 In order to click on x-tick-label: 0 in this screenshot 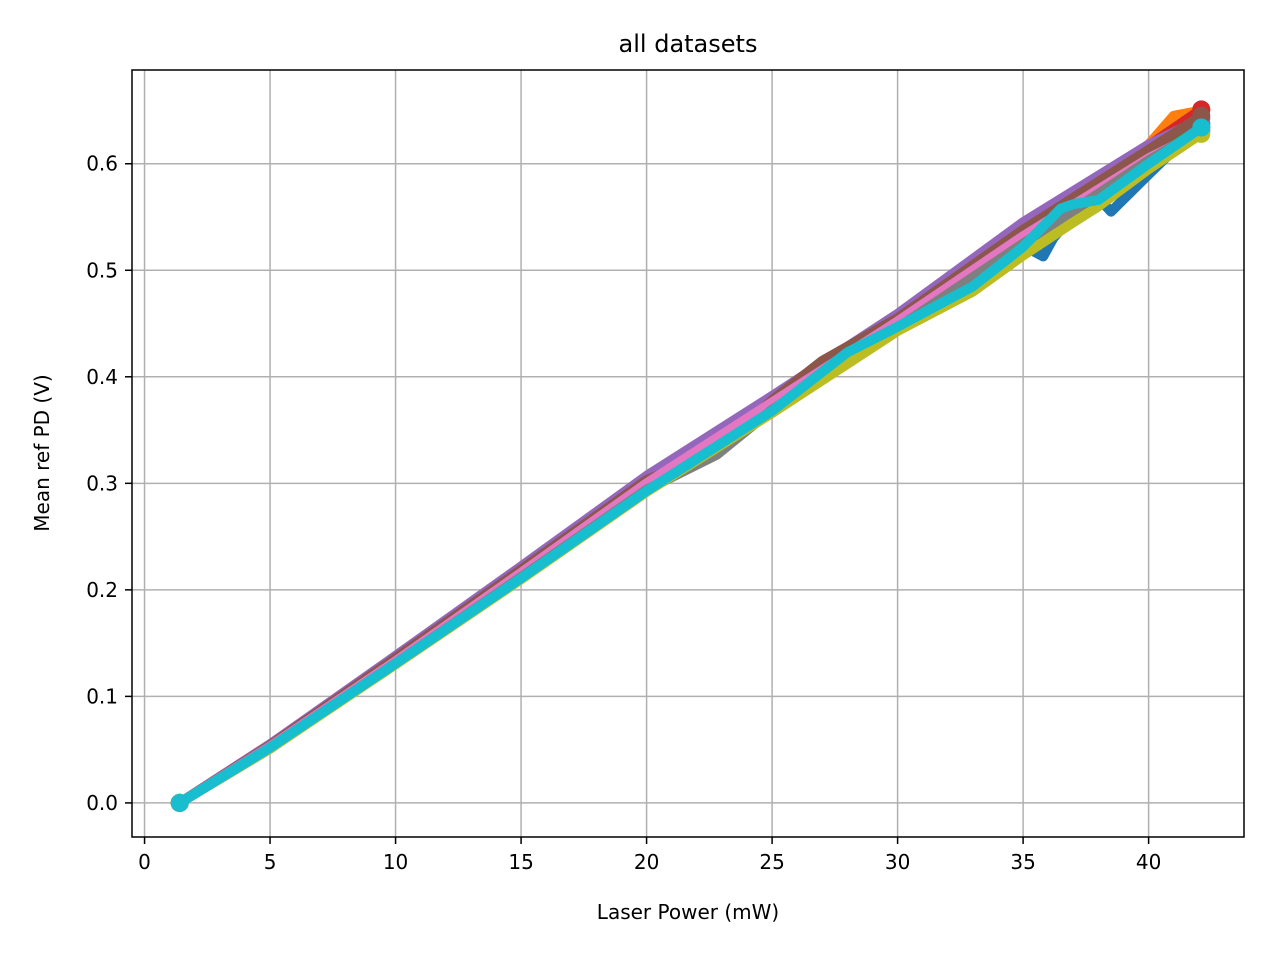, I will do `click(144, 862)`.